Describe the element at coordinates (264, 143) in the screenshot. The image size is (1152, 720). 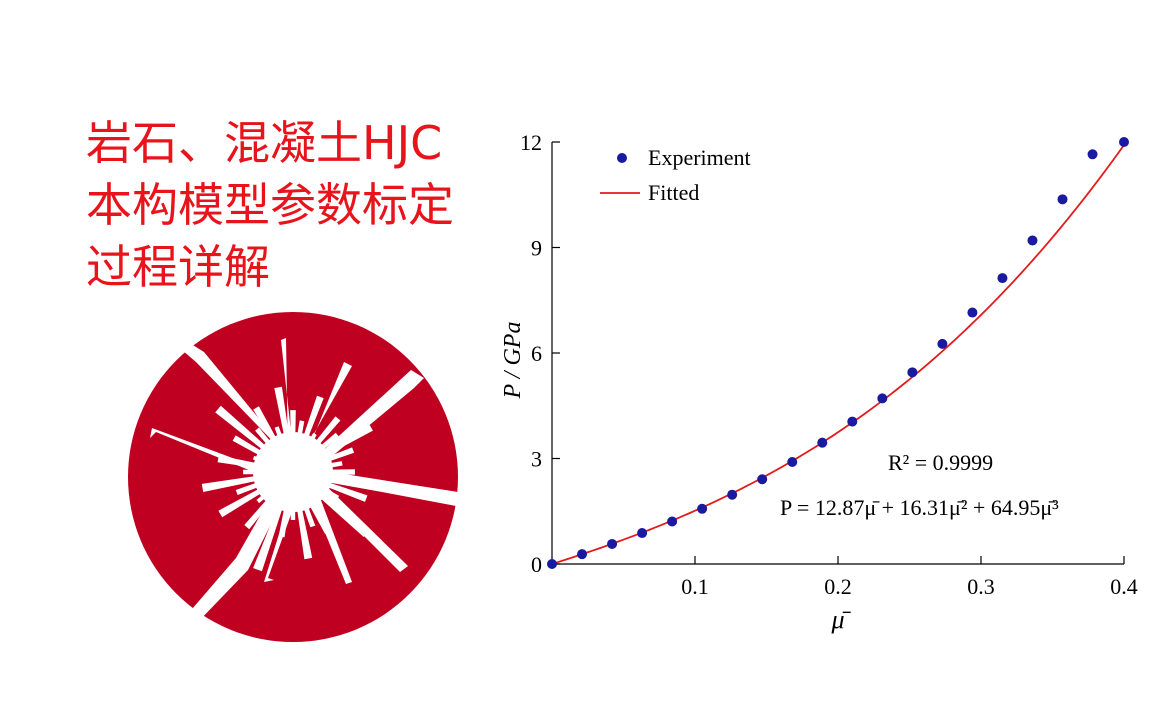
I see `title-line-1: 岩石、混凝土HJC` at that location.